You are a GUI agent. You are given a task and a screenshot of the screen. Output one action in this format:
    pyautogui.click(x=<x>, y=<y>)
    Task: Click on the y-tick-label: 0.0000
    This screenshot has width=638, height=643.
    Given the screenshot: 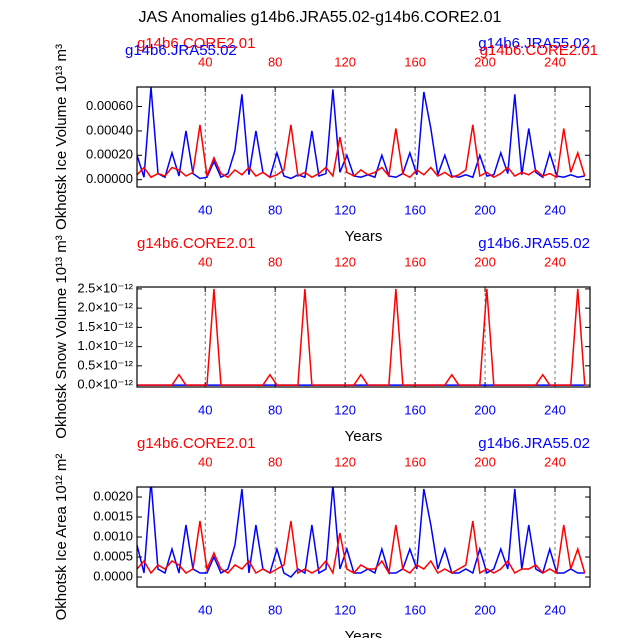 What is the action you would take?
    pyautogui.click(x=113, y=575)
    